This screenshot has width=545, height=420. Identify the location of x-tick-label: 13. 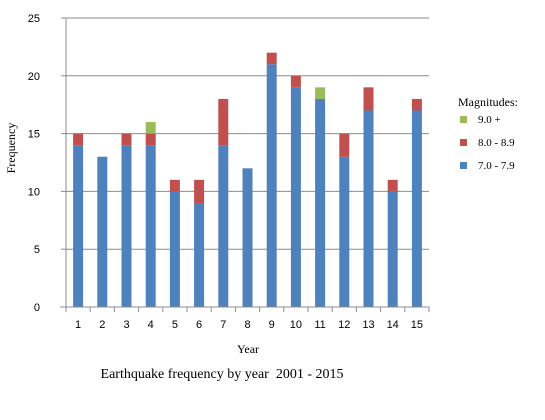
(368, 325).